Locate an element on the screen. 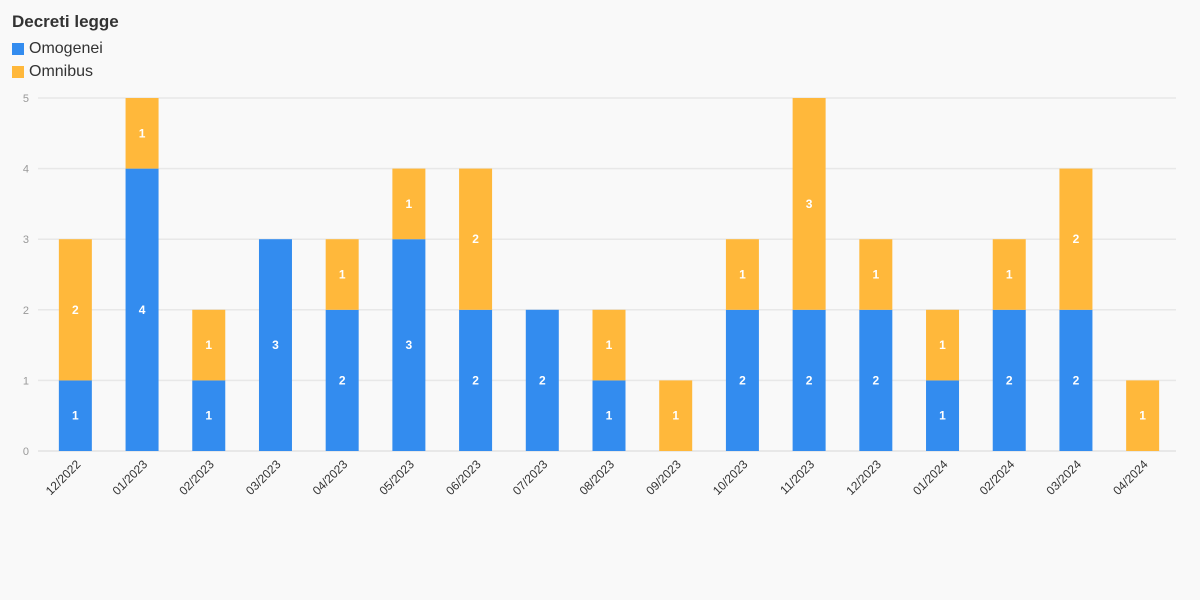 This screenshot has height=600, width=1200. x-tick-label: 08/2023 is located at coordinates (597, 477).